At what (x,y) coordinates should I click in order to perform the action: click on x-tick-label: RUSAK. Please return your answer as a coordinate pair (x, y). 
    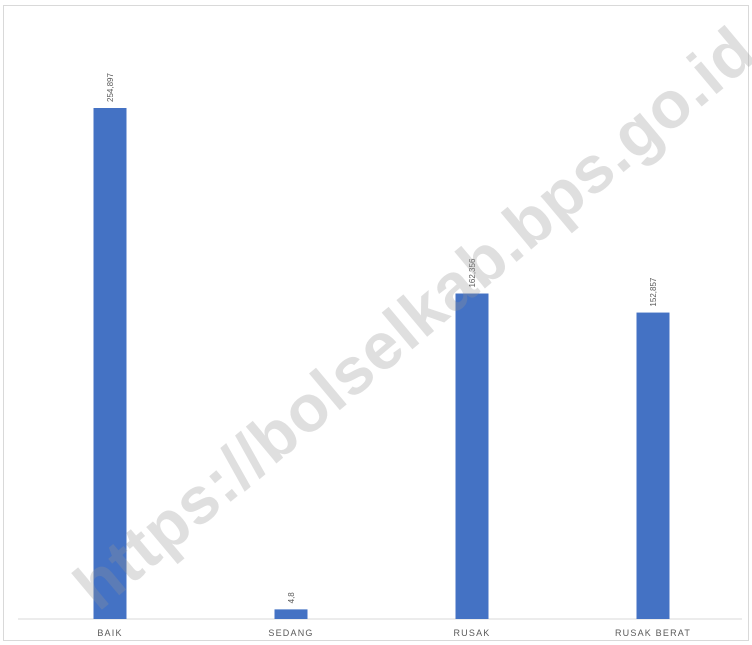
    Looking at the image, I should click on (471, 633).